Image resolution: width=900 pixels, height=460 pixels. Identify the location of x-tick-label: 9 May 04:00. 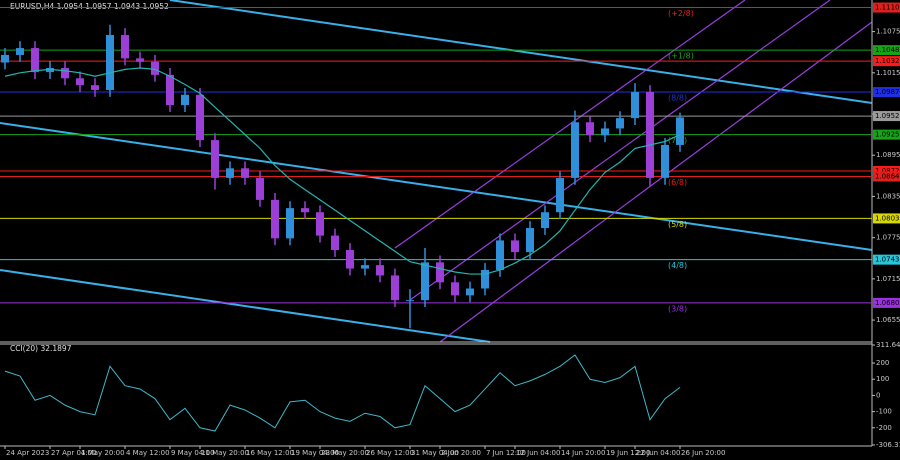
(193, 453).